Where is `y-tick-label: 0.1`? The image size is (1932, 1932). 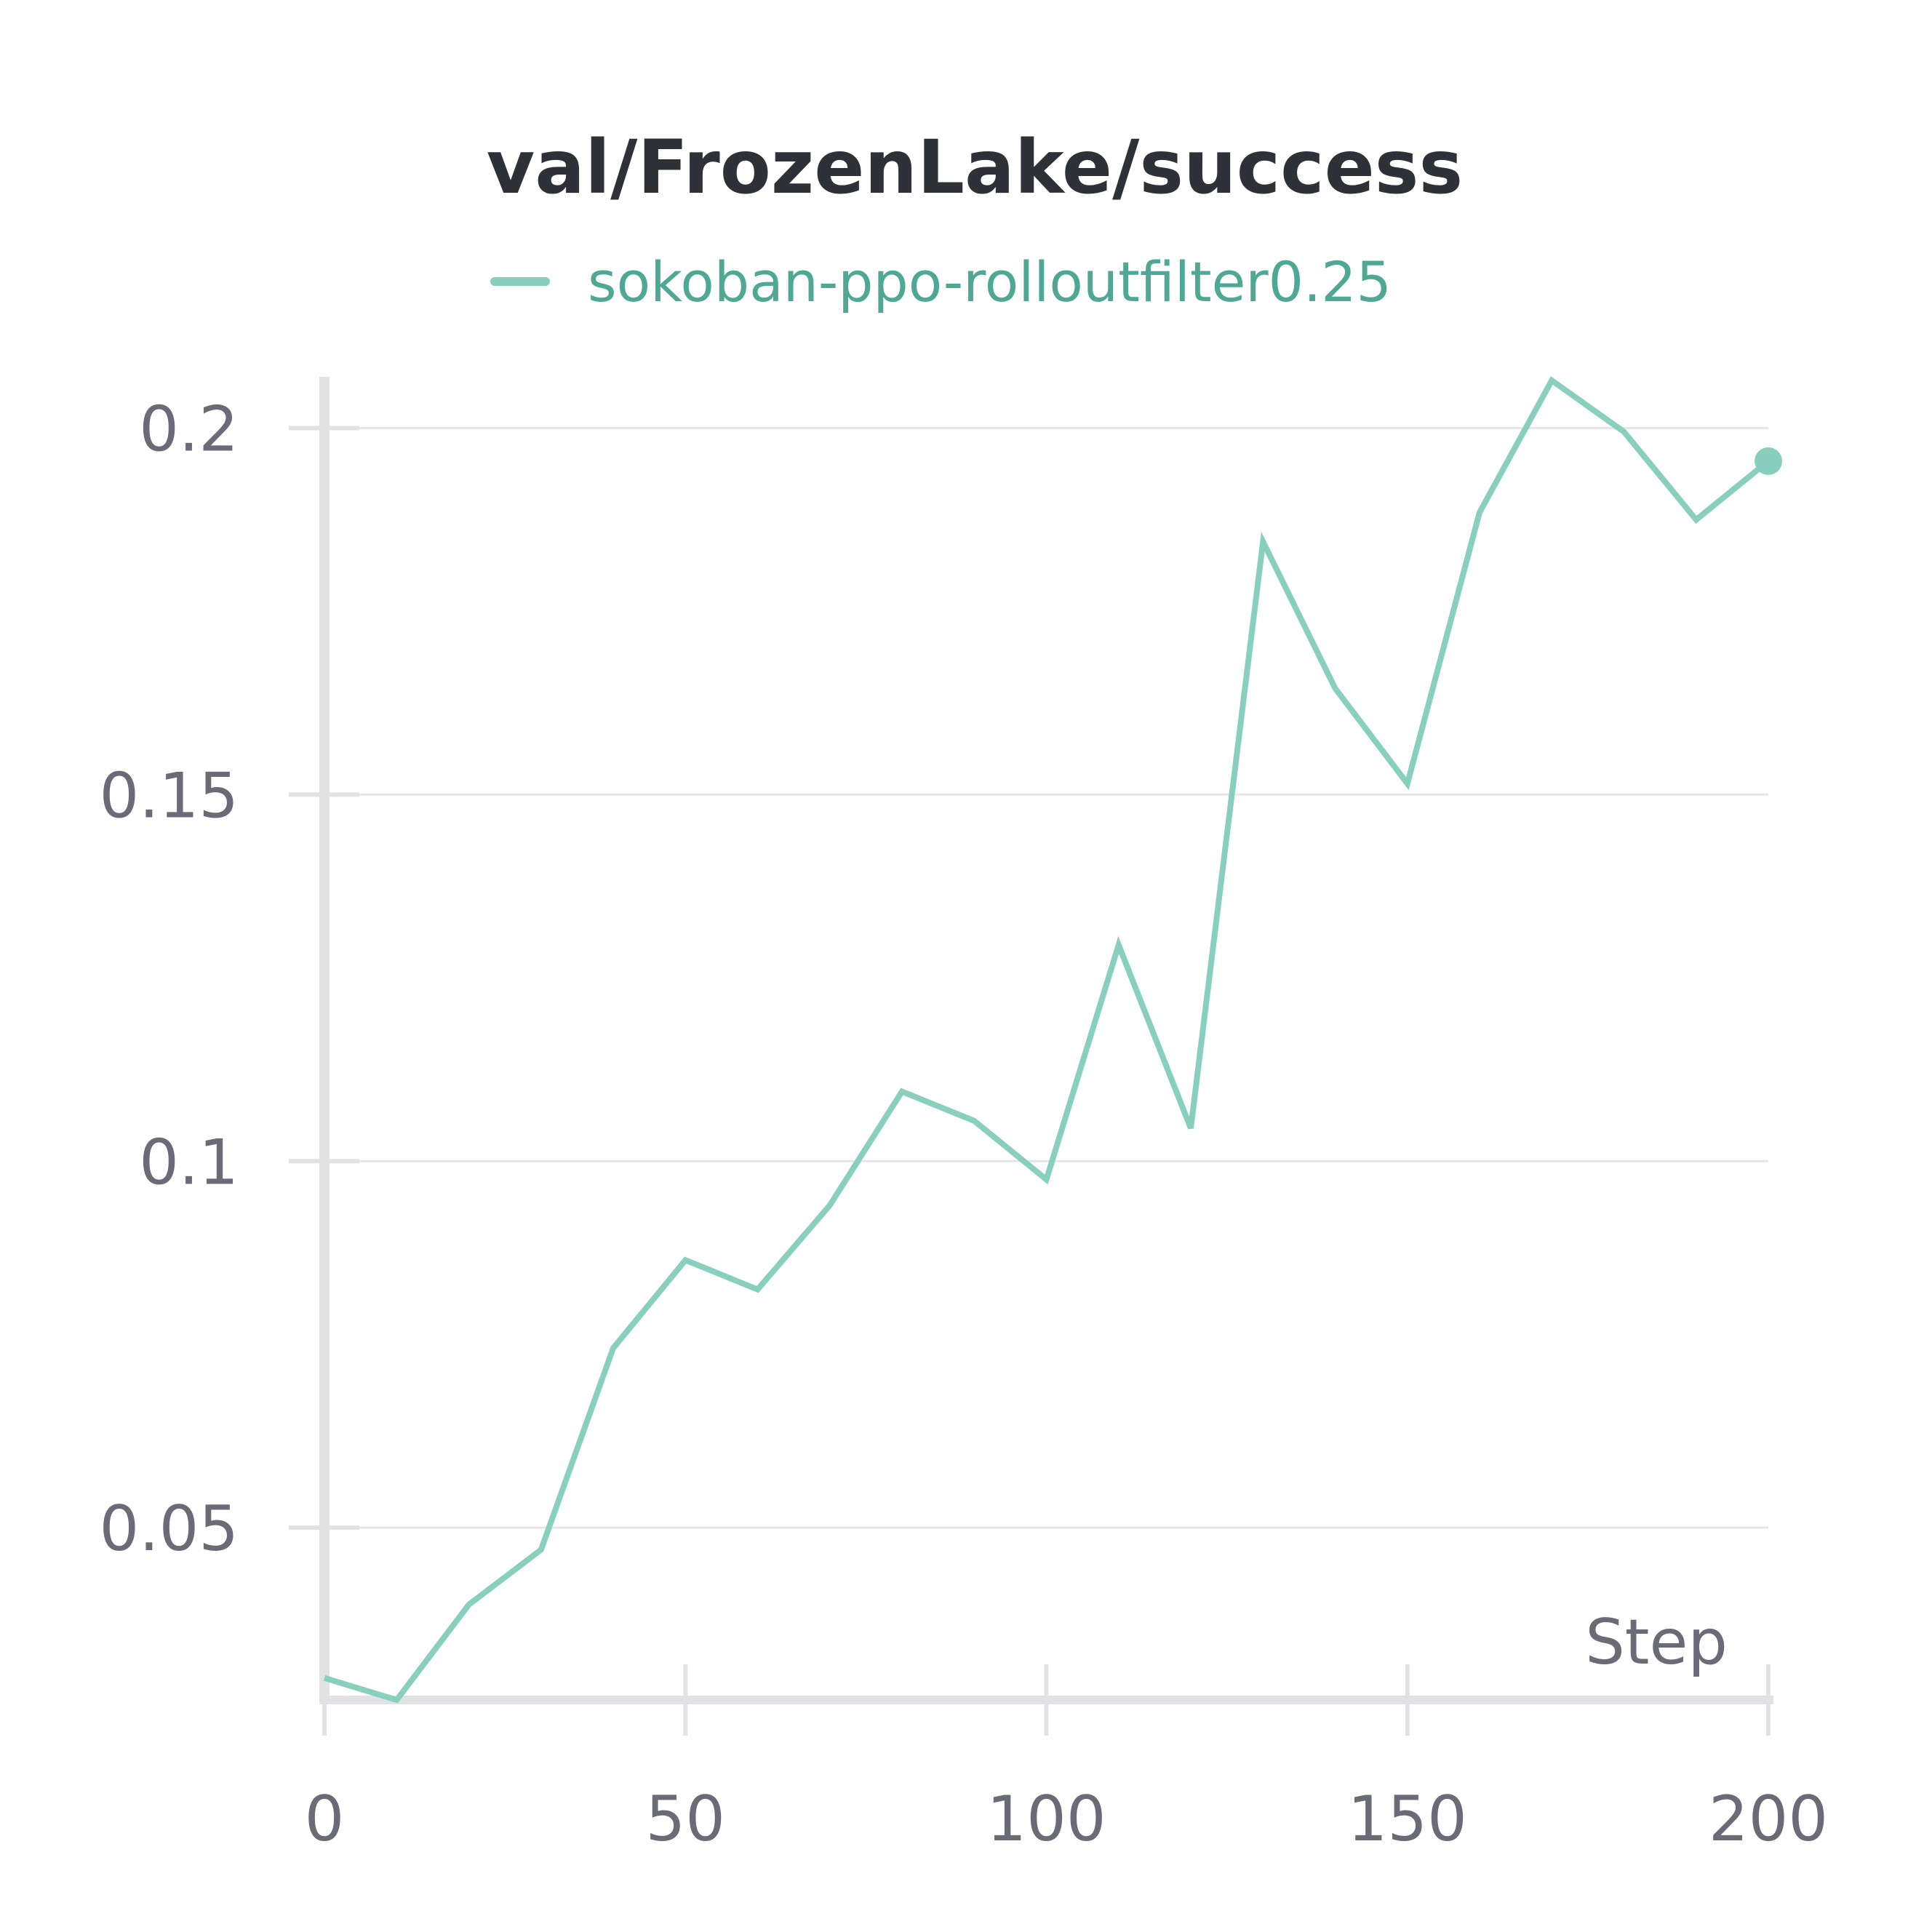
y-tick-label: 0.1 is located at coordinates (189, 1162).